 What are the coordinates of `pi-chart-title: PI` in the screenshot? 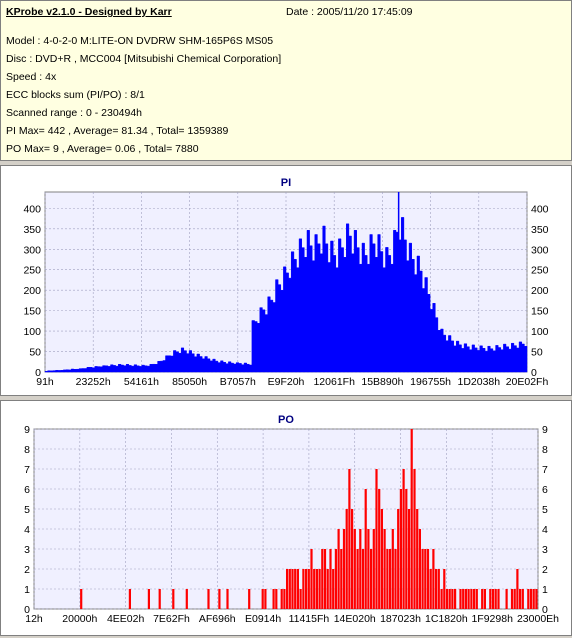 It's located at (286, 183).